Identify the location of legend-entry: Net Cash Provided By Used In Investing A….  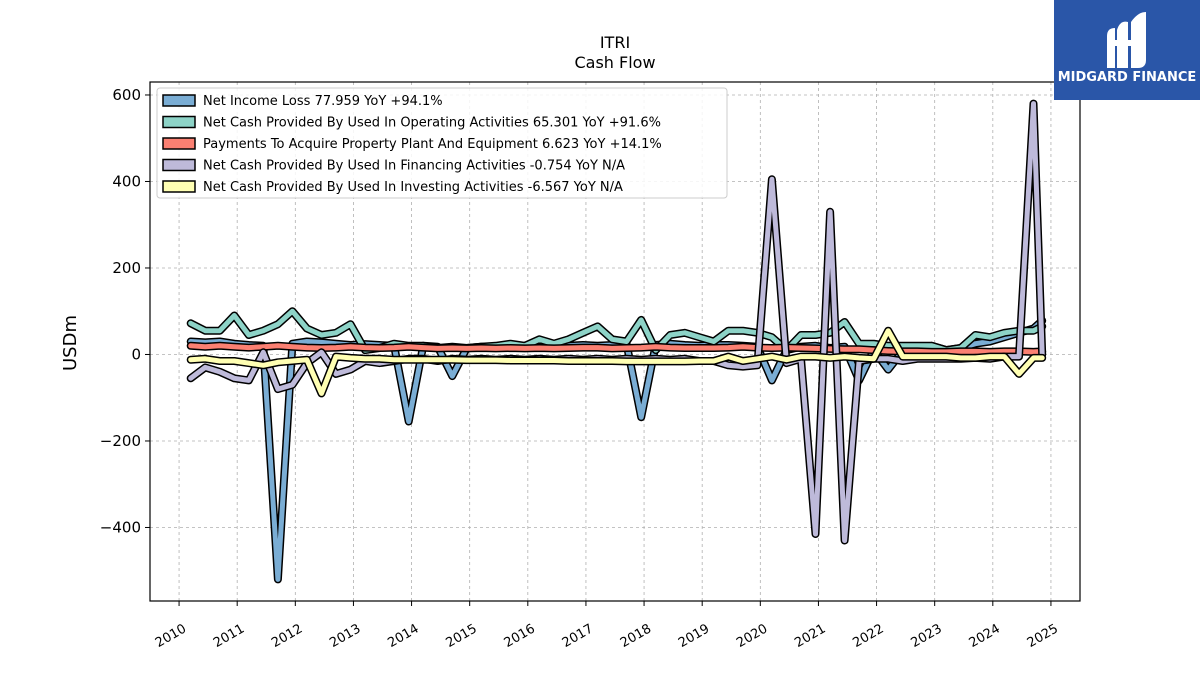
(392, 187).